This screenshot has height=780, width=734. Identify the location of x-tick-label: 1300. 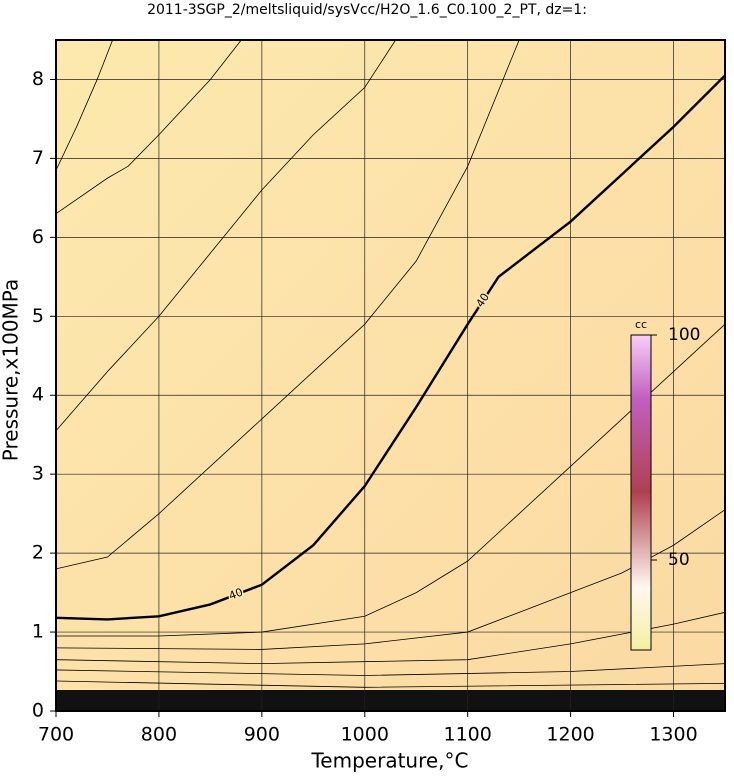
(673, 735).